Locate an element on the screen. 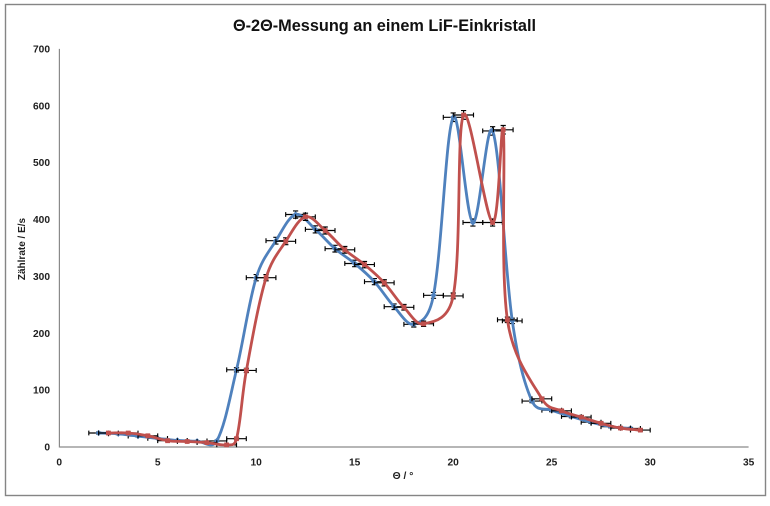 This screenshot has height=506, width=770. svg-text: 500 is located at coordinates (41, 163).